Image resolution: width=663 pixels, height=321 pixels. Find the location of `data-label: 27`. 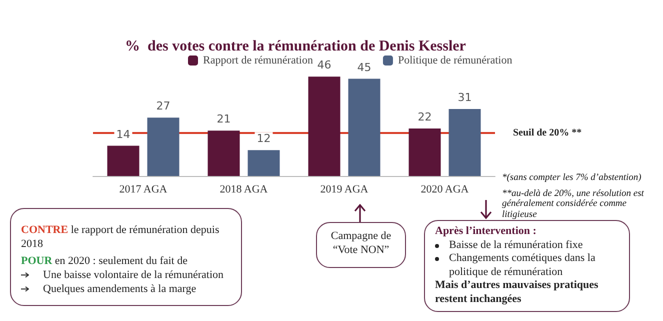

data-label: 27 is located at coordinates (163, 106).